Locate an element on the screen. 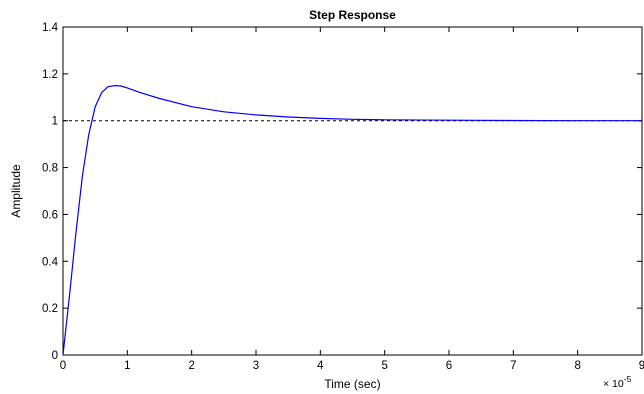  x-tick-label: 5 is located at coordinates (384, 366).